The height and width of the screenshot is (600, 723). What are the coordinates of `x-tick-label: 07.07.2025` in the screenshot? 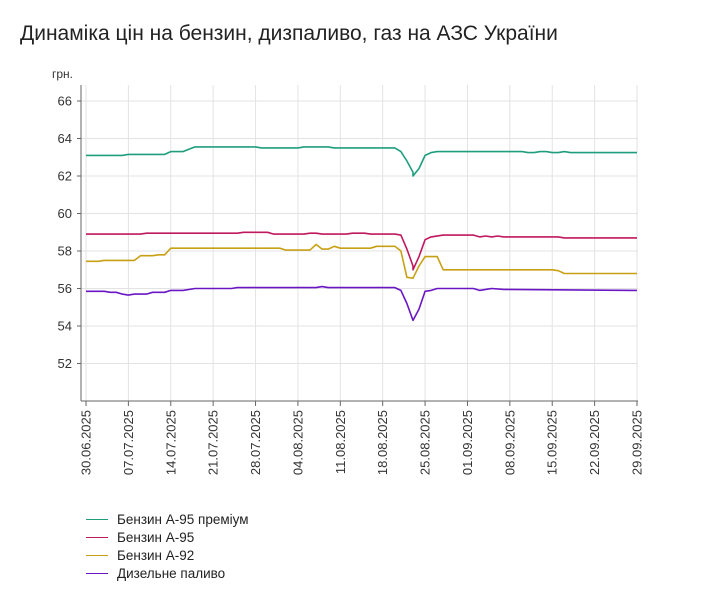 It's located at (128, 442).